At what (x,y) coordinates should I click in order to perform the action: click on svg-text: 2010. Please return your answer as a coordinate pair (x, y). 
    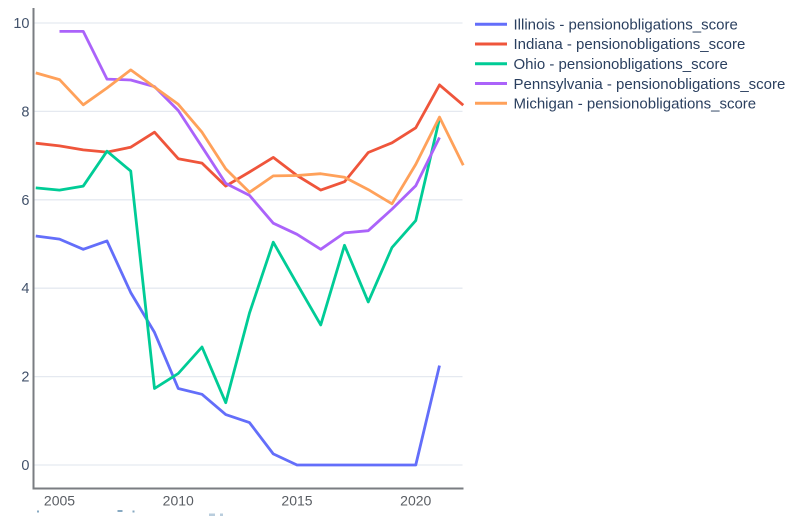
    Looking at the image, I should click on (178, 501).